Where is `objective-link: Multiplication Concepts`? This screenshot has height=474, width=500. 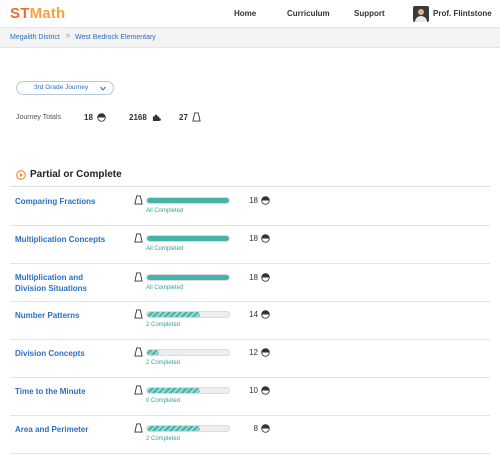
objective-link: Multiplication Concepts is located at coordinates (60, 239).